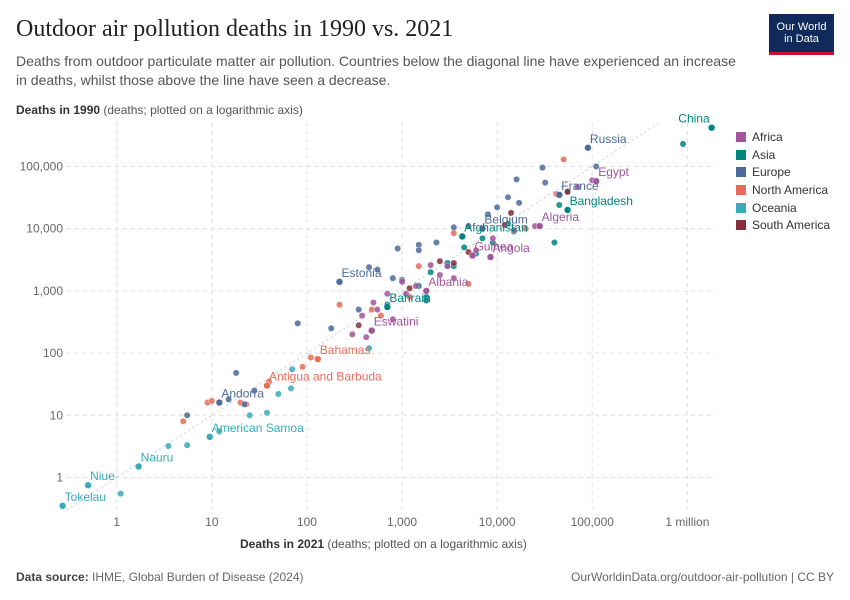  What do you see at coordinates (116, 522) in the screenshot?
I see `x-tick-label: 1` at bounding box center [116, 522].